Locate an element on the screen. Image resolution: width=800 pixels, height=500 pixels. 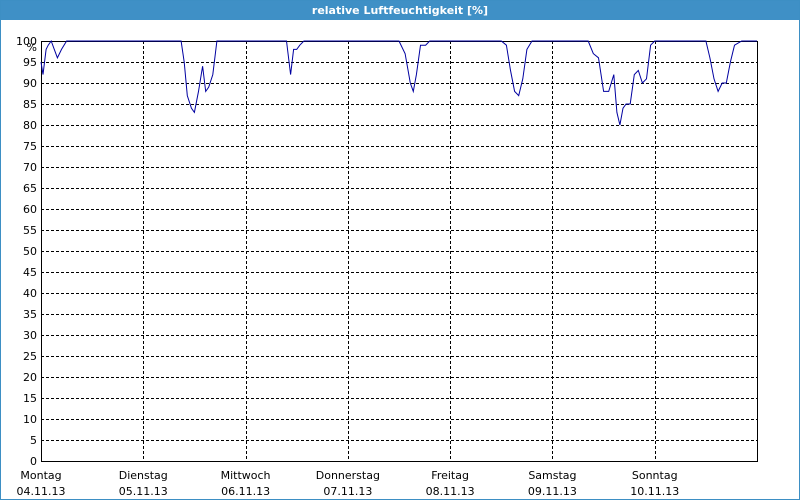
y-tick-label: 0 is located at coordinates (33, 461).